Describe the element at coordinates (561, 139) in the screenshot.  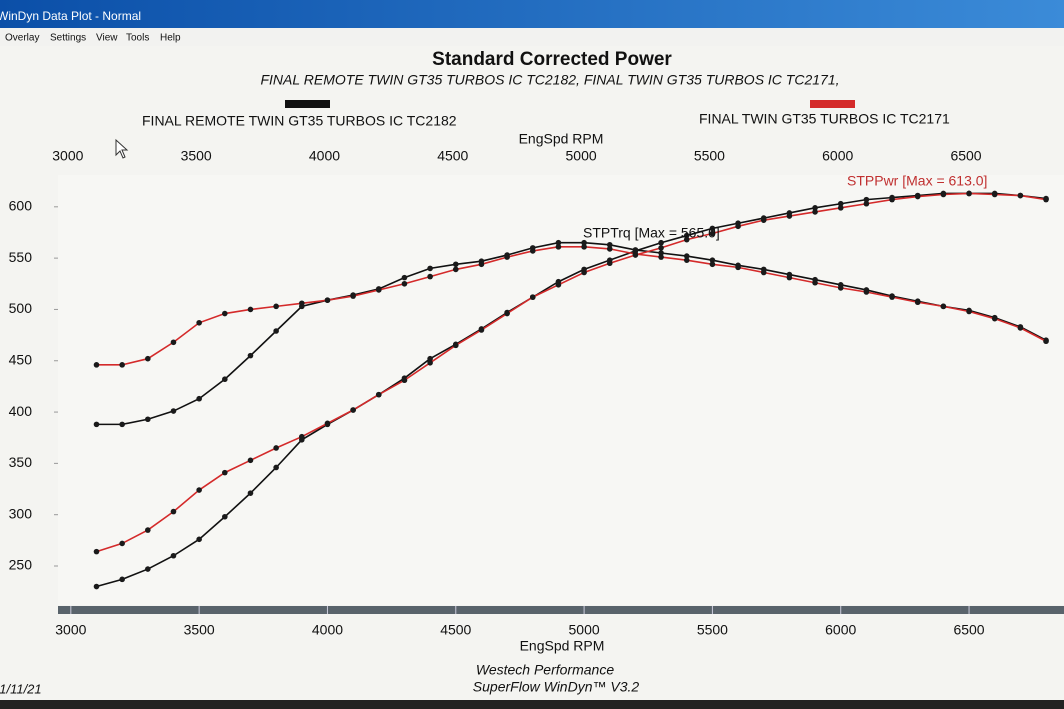
I see `x-axis-title-top: EngSpd RPM` at that location.